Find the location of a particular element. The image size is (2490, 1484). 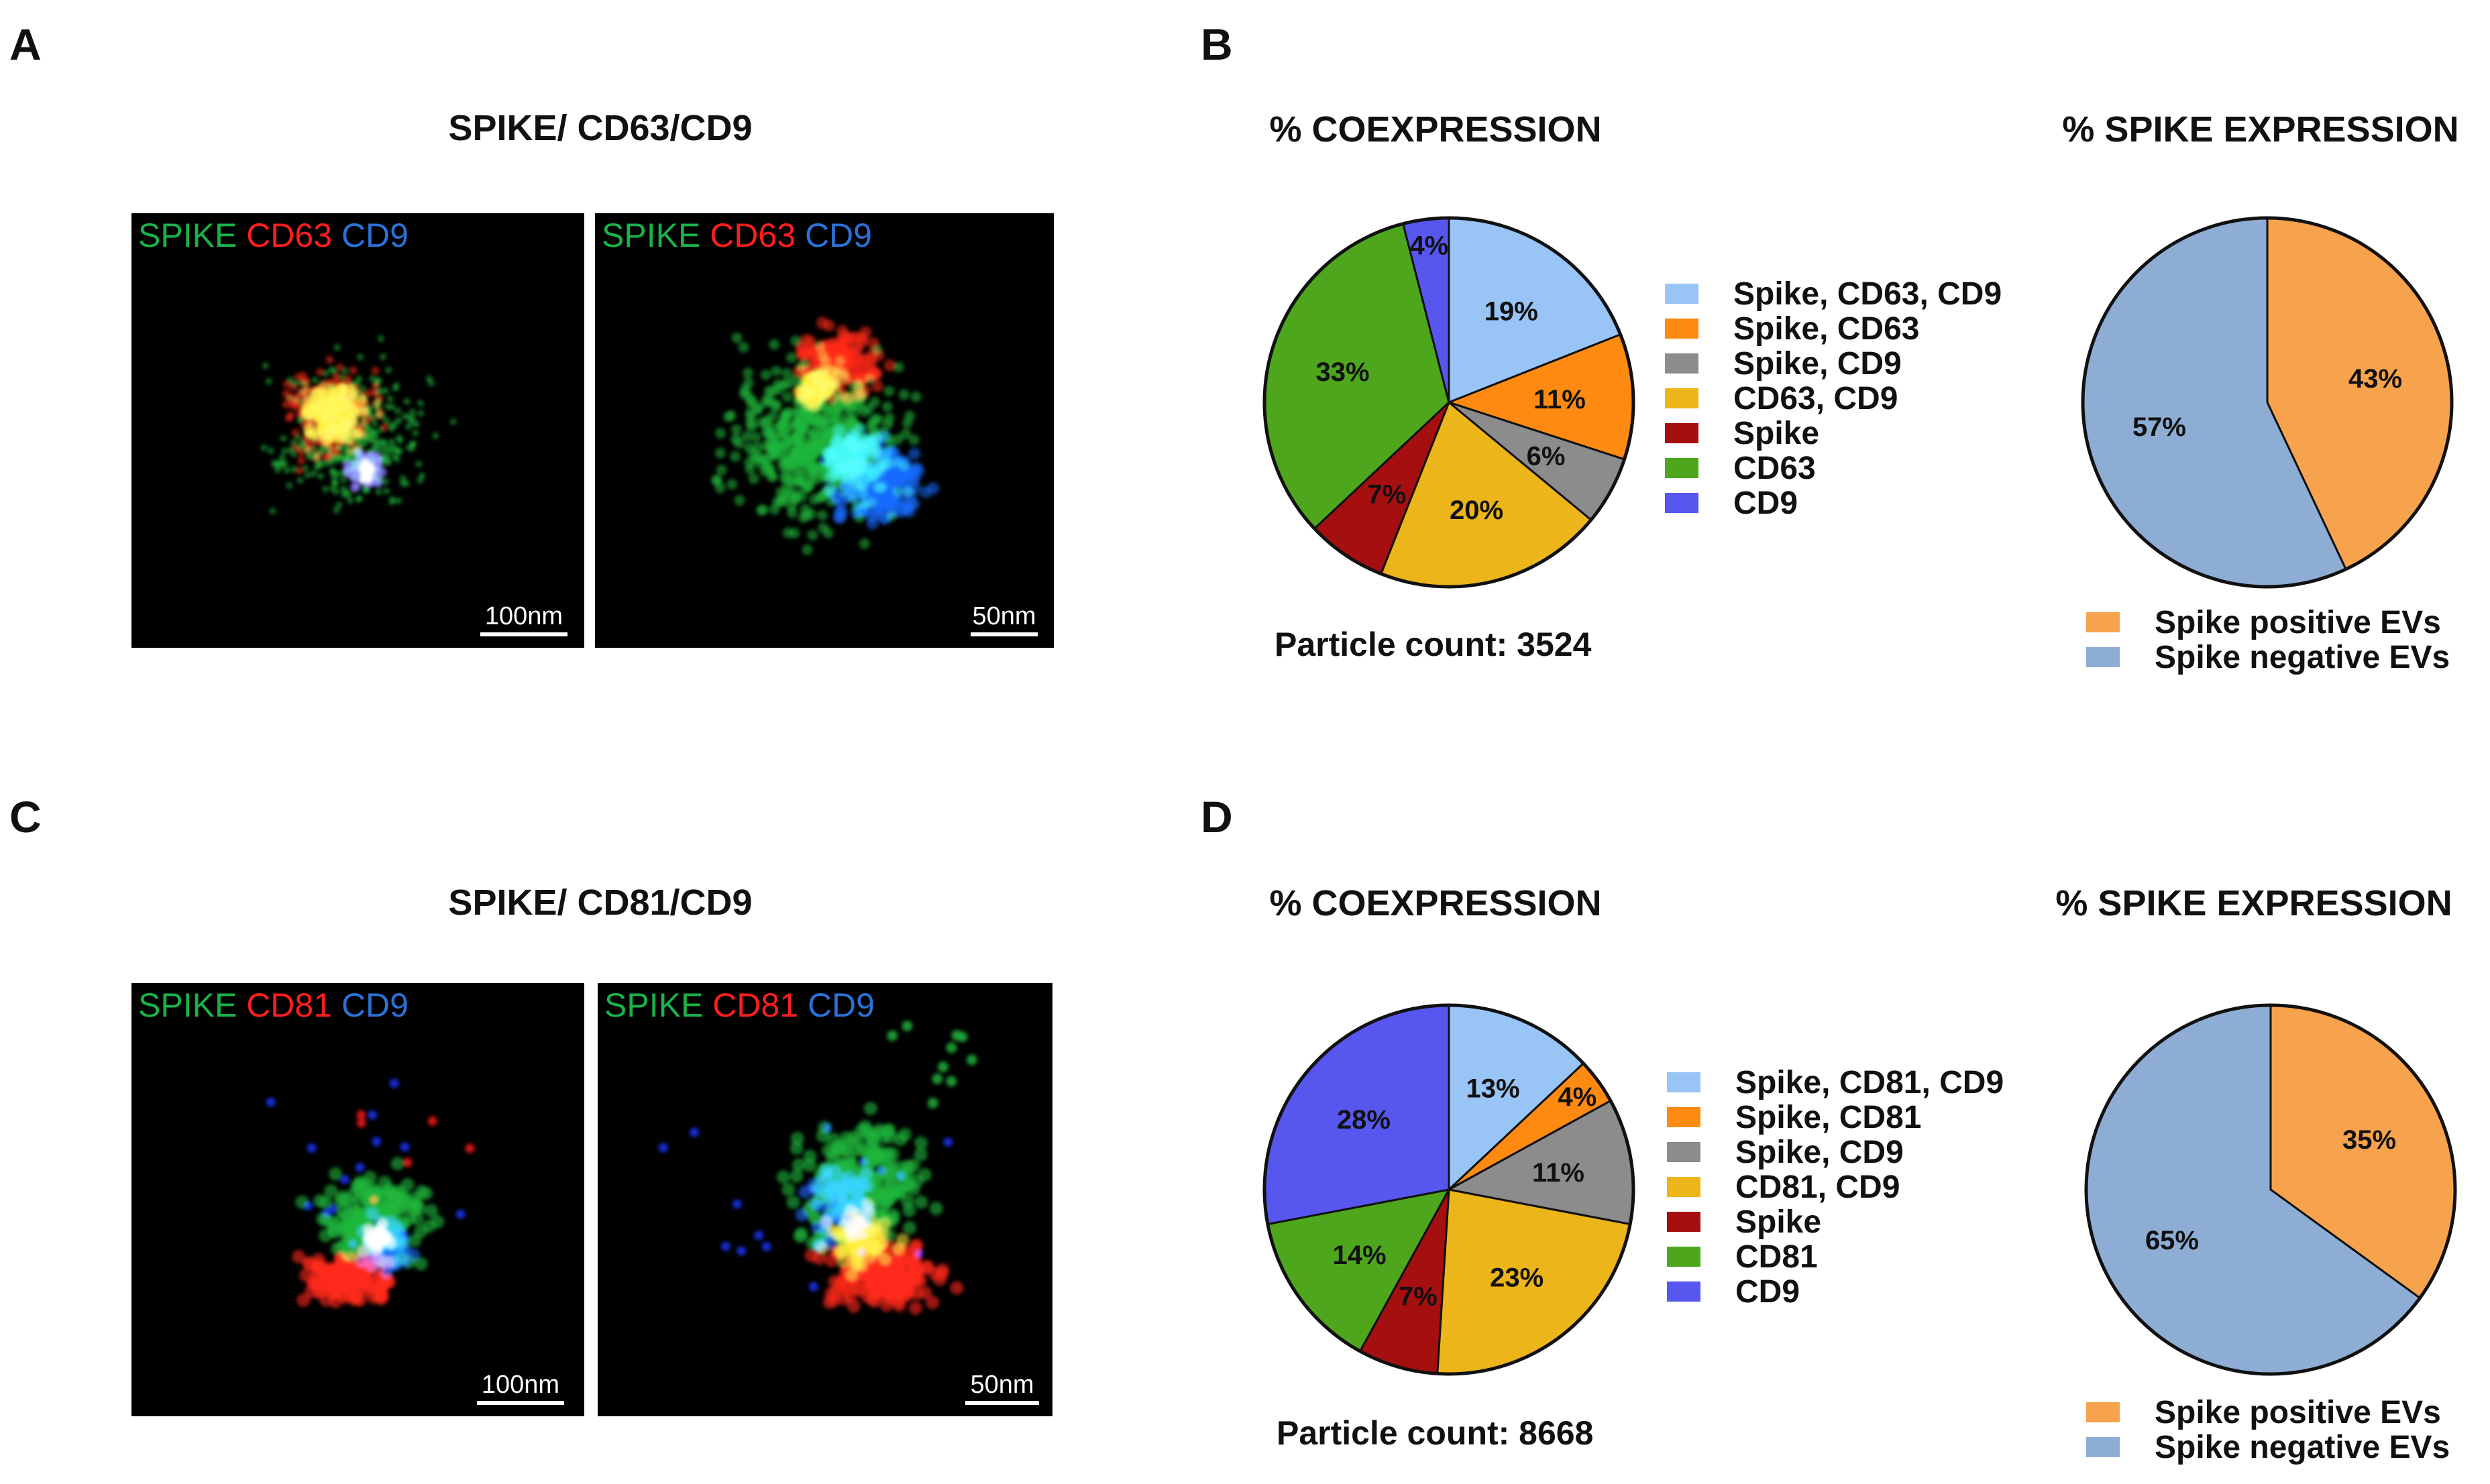

legend-label: CD81, CD9 is located at coordinates (1817, 1187).